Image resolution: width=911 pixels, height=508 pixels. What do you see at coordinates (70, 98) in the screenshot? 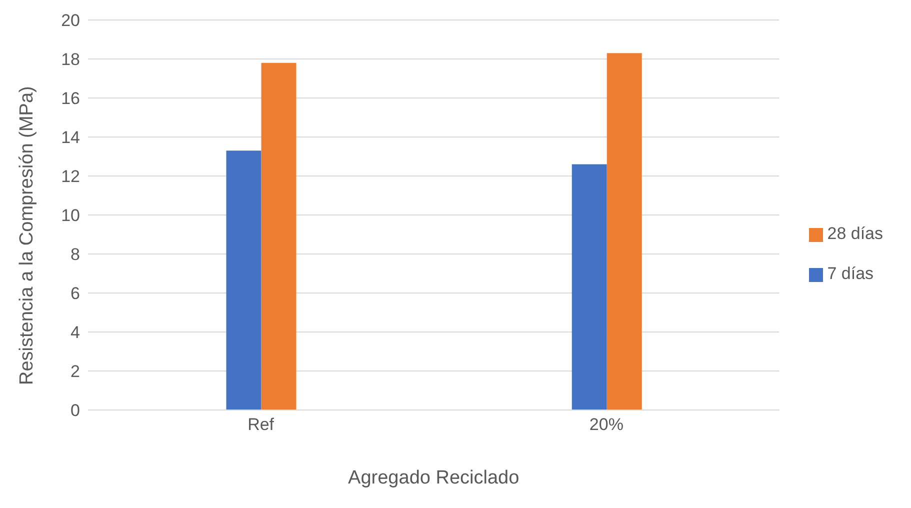
I see `y-tick-label: 16` at bounding box center [70, 98].